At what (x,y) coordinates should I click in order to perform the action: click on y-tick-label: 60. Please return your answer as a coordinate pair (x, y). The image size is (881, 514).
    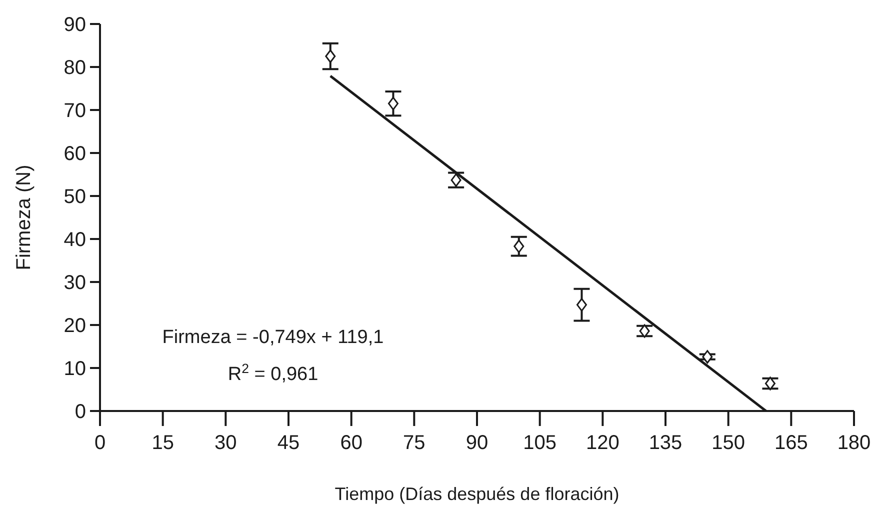
    Looking at the image, I should click on (75, 154).